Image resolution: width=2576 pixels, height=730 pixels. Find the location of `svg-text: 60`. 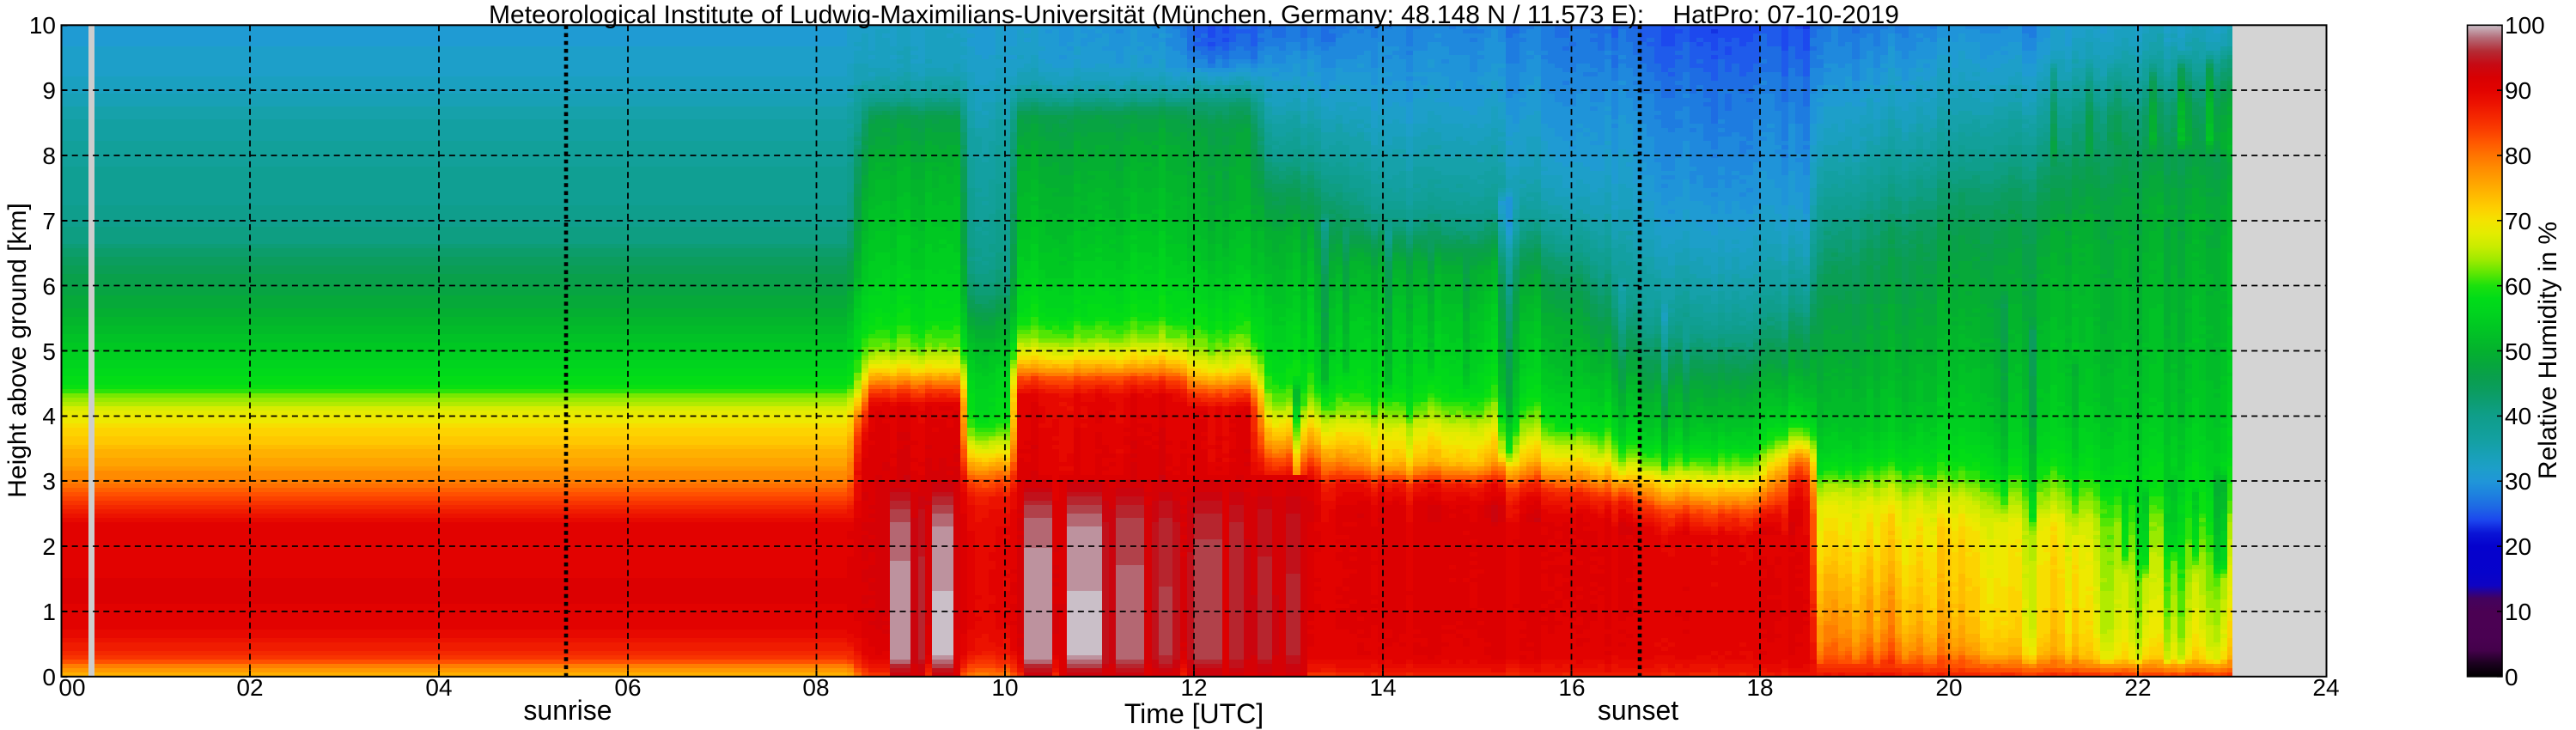

svg-text: 60 is located at coordinates (2518, 286).